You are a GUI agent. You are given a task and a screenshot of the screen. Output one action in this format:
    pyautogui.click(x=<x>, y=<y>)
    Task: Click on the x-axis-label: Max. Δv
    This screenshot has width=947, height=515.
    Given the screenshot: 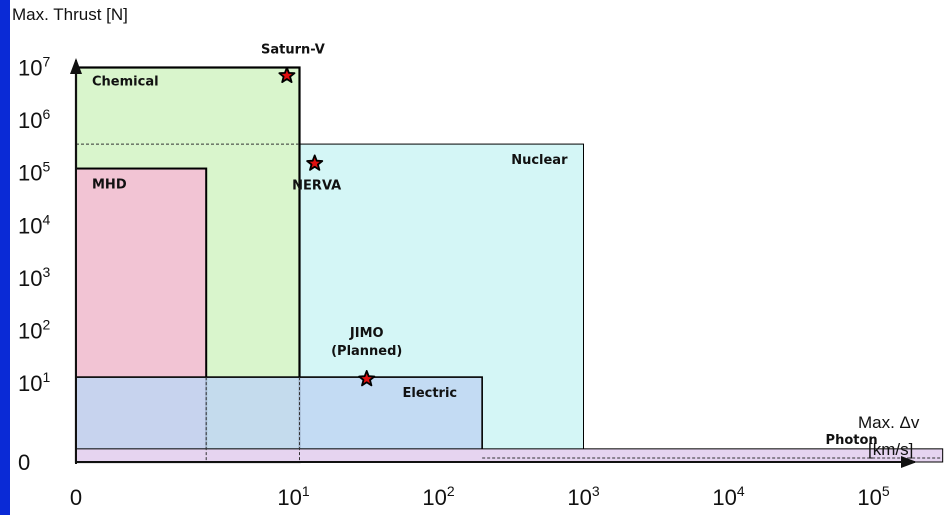 What is the action you would take?
    pyautogui.click(x=889, y=422)
    